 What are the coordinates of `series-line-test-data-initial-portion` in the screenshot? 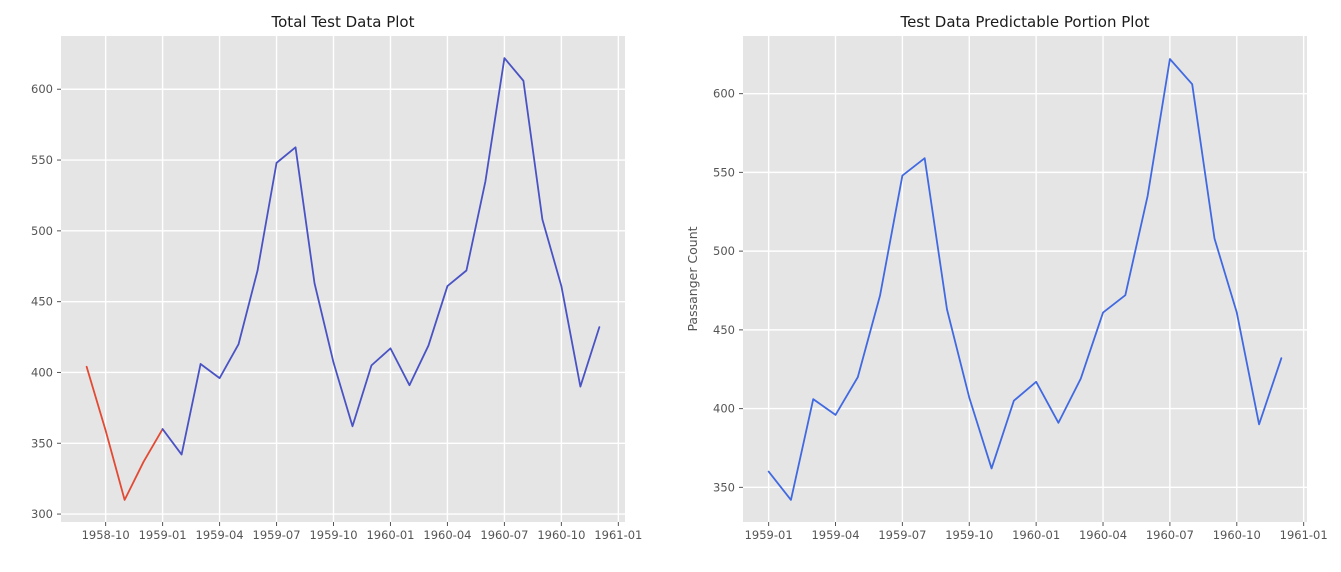 It's located at (124, 433).